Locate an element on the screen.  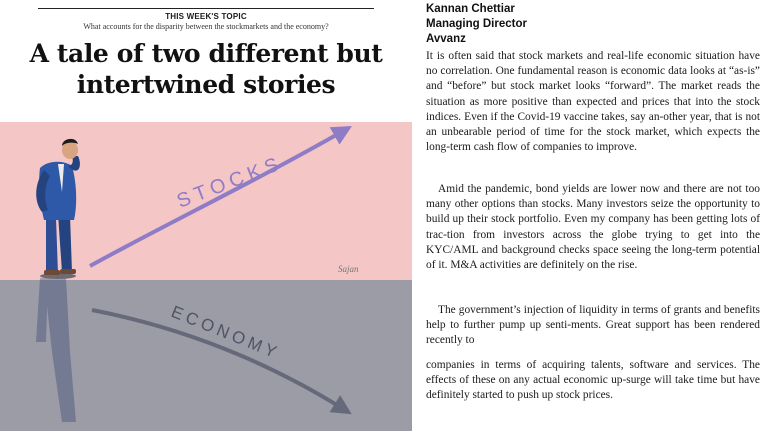
artist-signature: Sajan is located at coordinates (348, 269).